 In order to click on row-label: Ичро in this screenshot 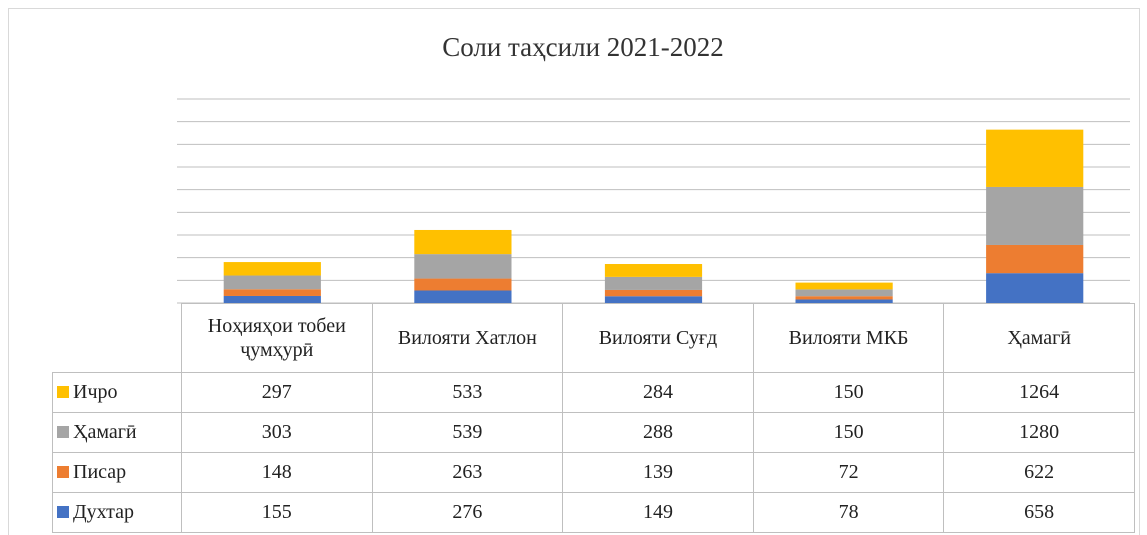, I will do `click(117, 392)`.